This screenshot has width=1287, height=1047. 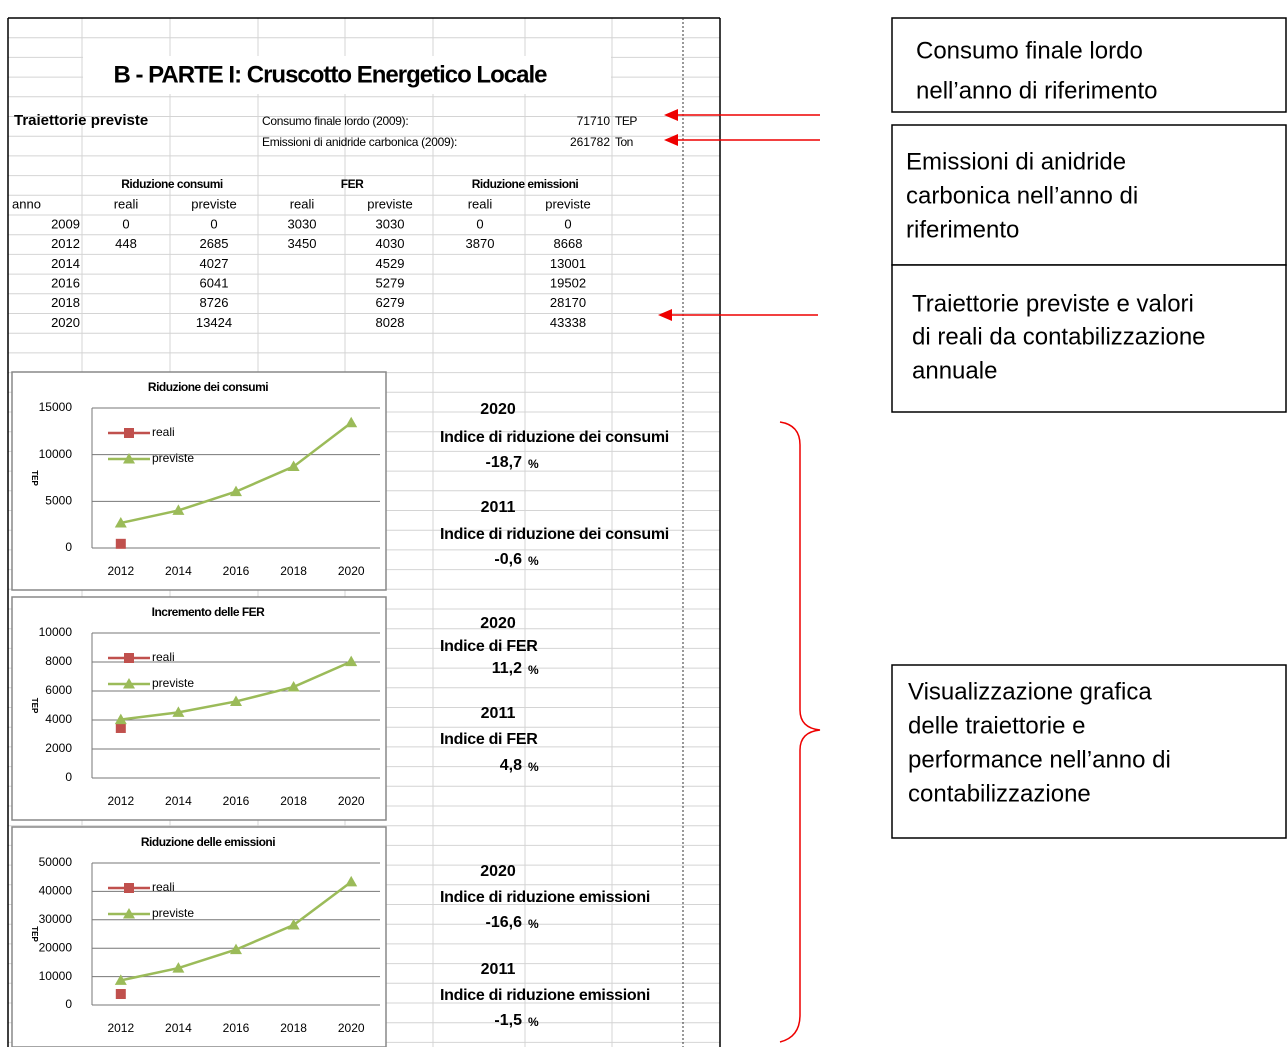 What do you see at coordinates (1029, 50) in the screenshot?
I see `annotation-text: Consumo finale lordo` at bounding box center [1029, 50].